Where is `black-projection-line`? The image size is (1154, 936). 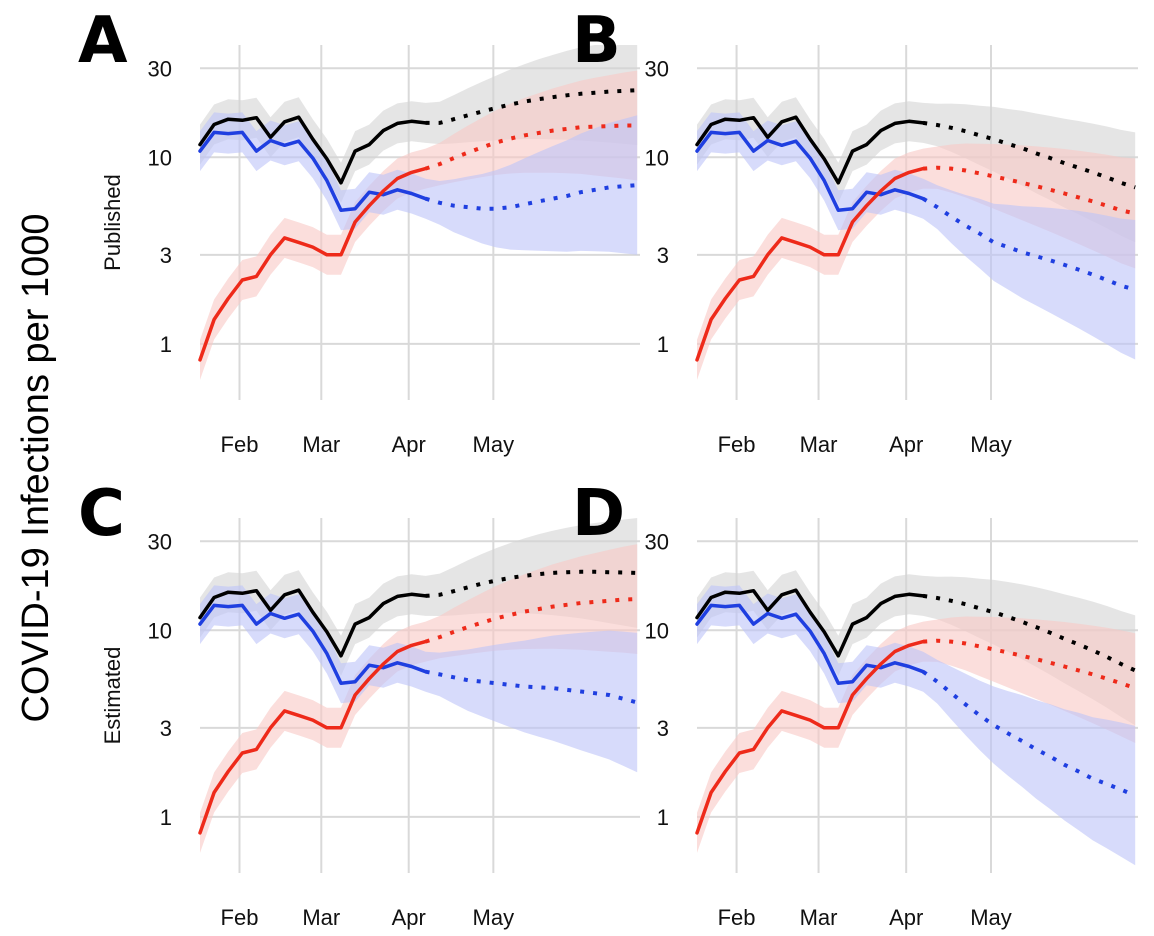 black-projection-line is located at coordinates (1029, 155).